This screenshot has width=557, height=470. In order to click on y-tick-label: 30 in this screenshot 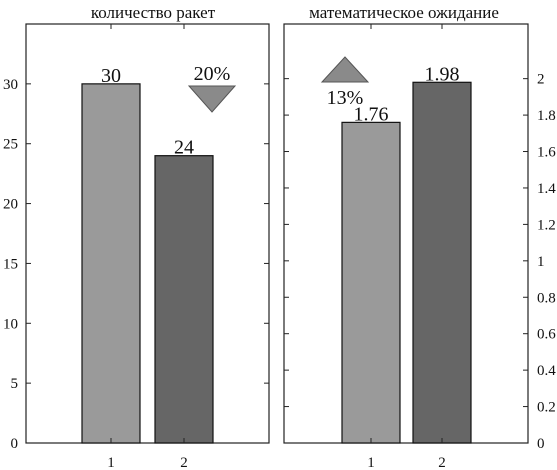, I will do `click(10, 85)`.